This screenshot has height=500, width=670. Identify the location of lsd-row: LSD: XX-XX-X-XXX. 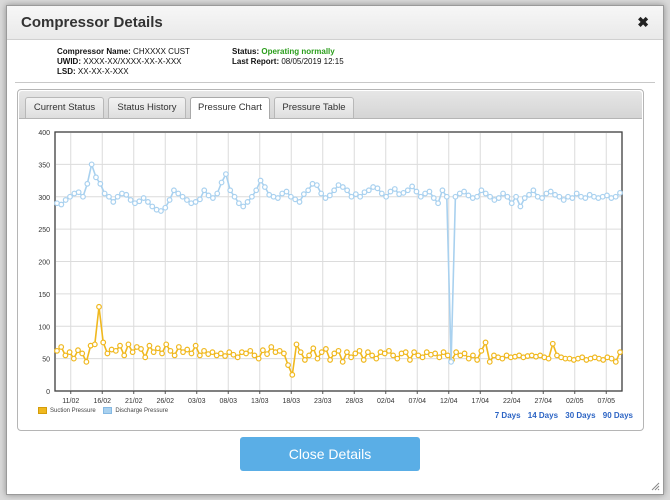
(123, 72).